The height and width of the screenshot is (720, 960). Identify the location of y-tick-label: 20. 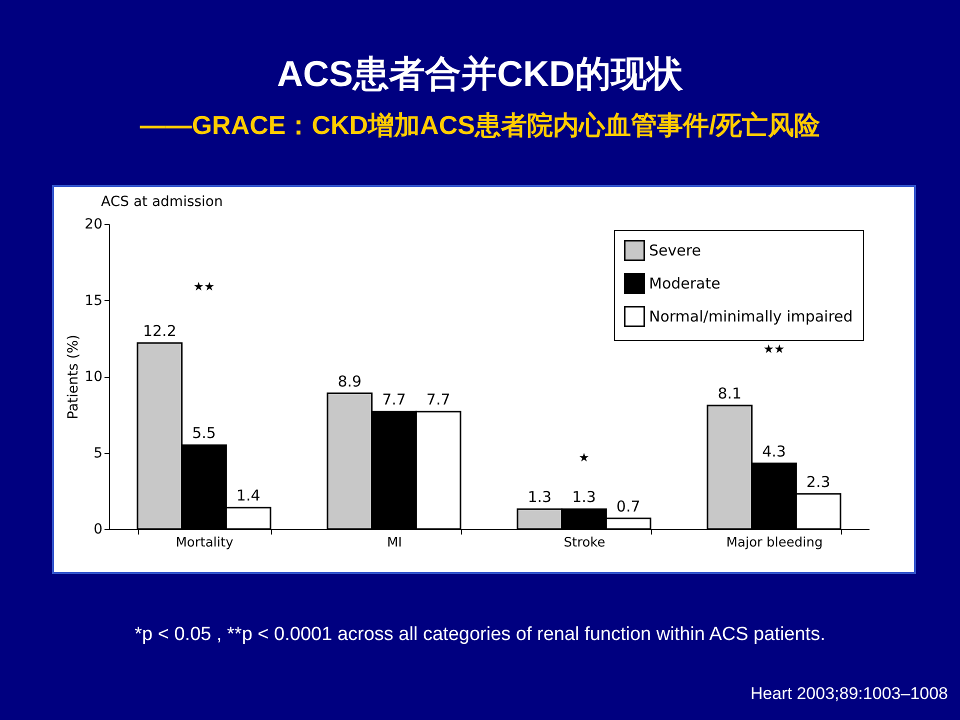
(93, 224).